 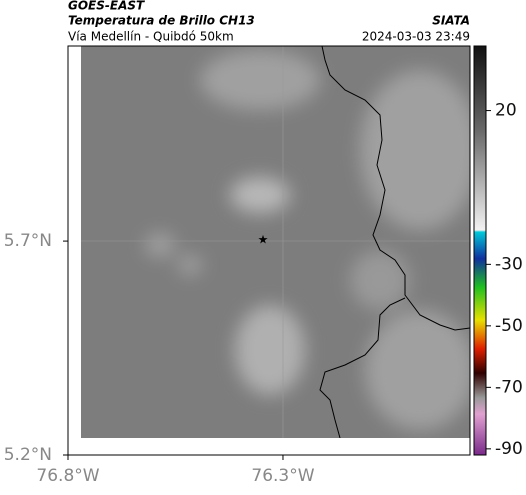 I want to click on datetime: 2024-03-03 23:49, so click(x=416, y=37).